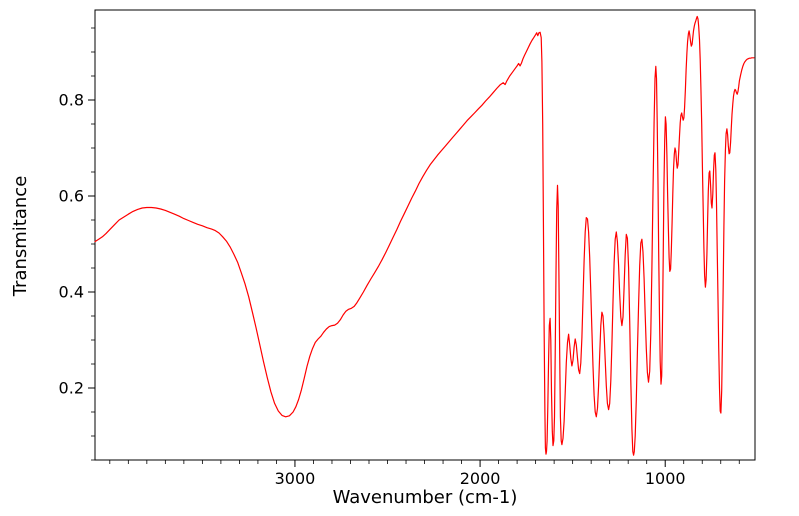 This screenshot has height=516, width=799. Describe the element at coordinates (425, 497) in the screenshot. I see `x-axis-title: Wavenumber (cm-1)` at that location.